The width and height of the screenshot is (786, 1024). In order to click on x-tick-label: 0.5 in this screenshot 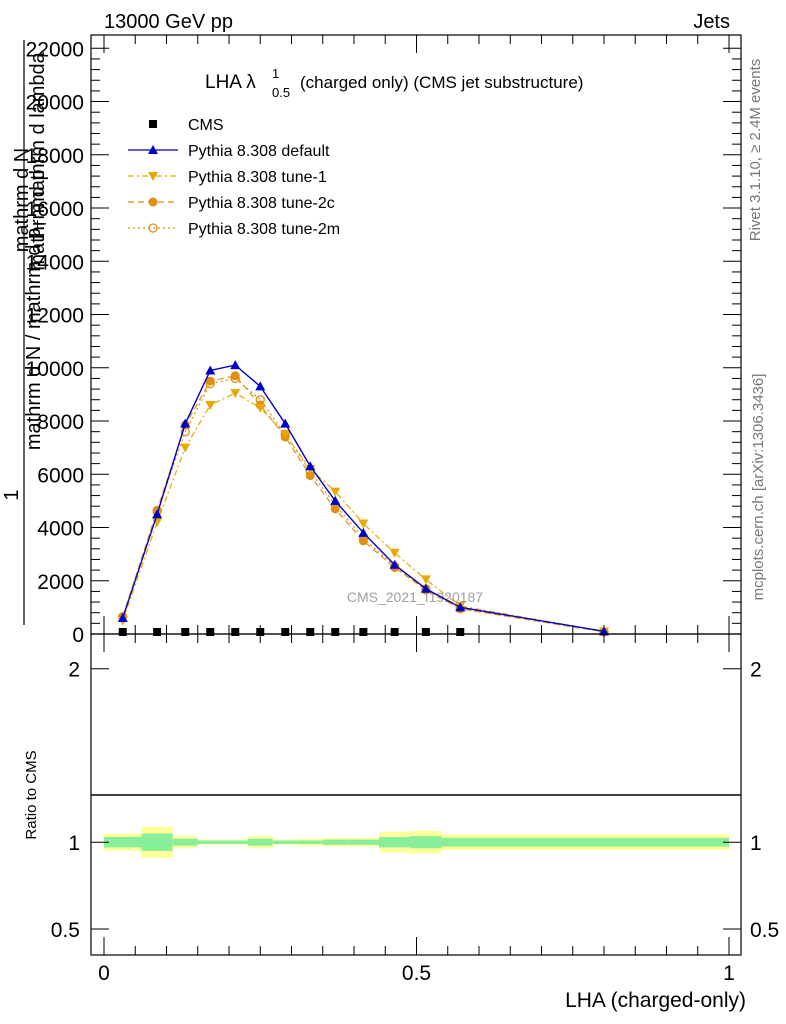, I will do `click(416, 973)`.